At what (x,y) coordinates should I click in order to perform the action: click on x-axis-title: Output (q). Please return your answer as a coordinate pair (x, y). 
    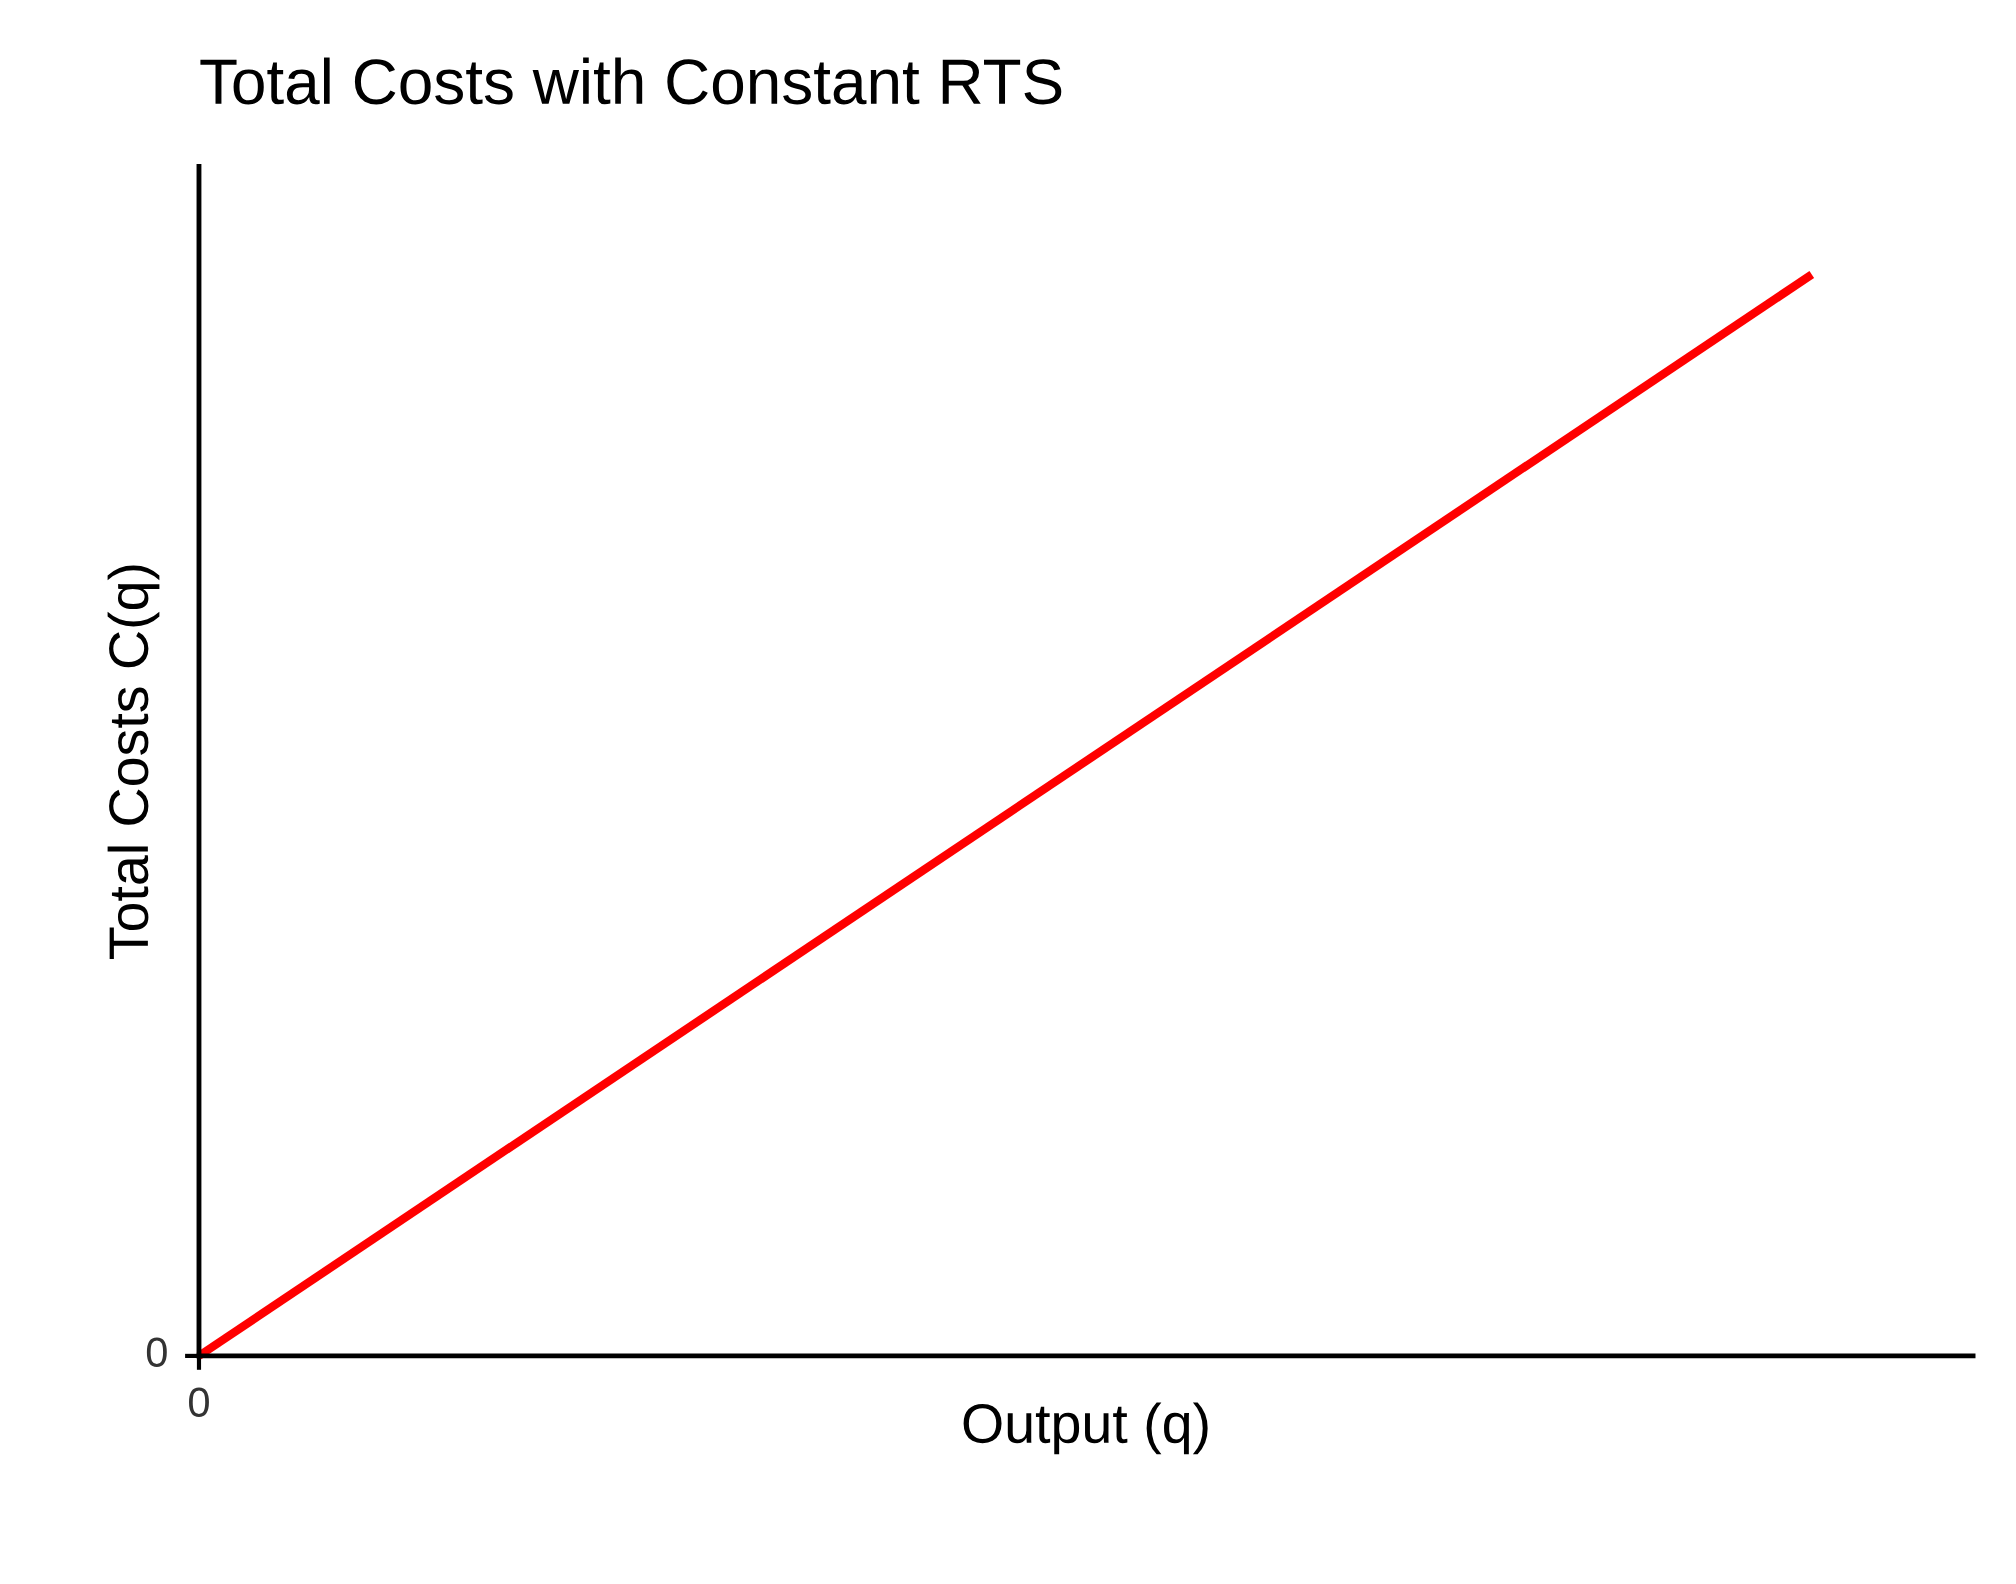
    Looking at the image, I should click on (1085, 1428).